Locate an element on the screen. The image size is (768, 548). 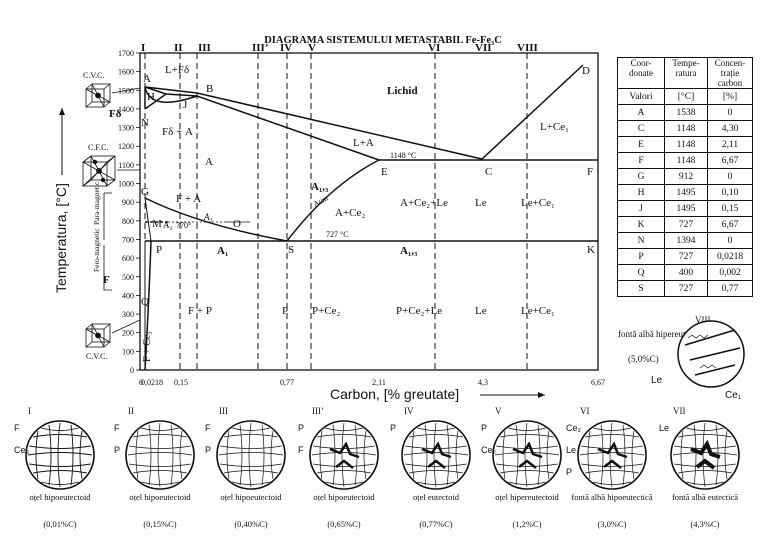
phase-label: A₁,₃ is located at coordinates (409, 251).